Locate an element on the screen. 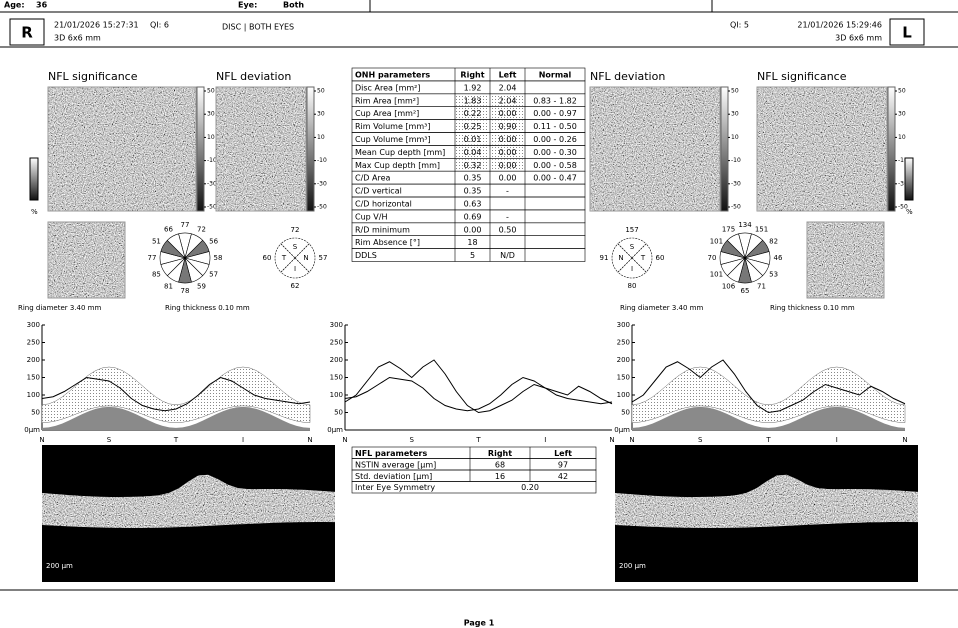 The width and height of the screenshot is (958, 628). table-header: Right is located at coordinates (472, 74).